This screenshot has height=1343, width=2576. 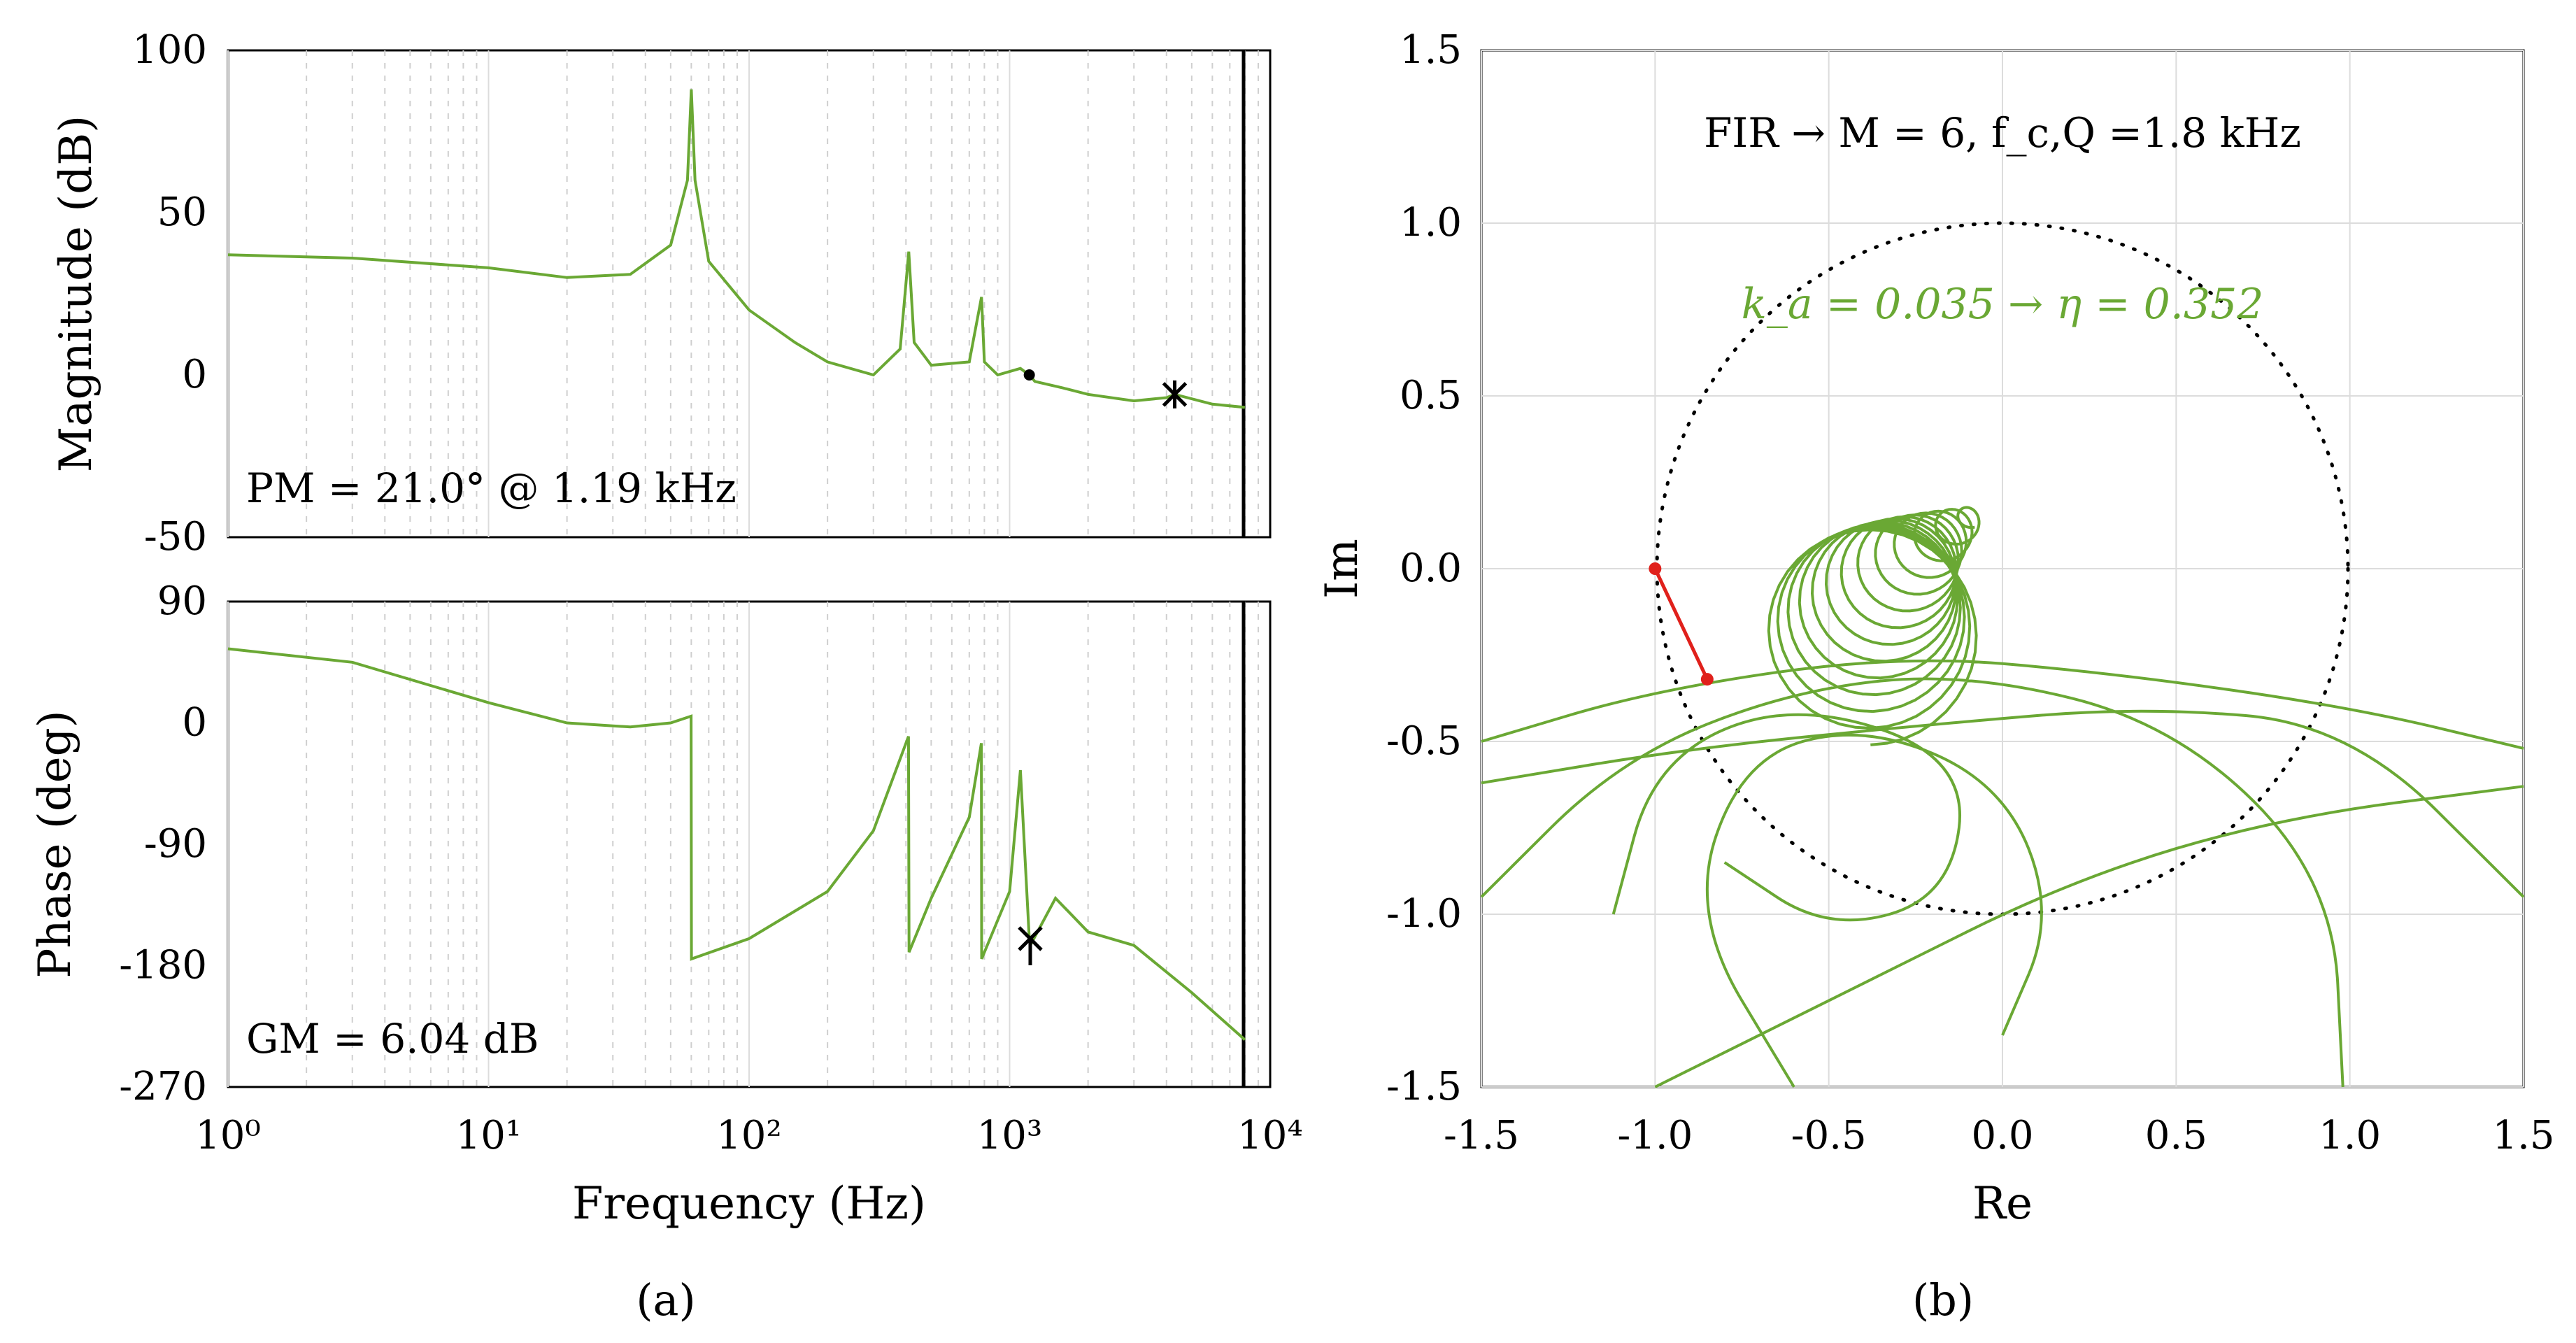 I want to click on x-marker, so click(x=1030, y=946).